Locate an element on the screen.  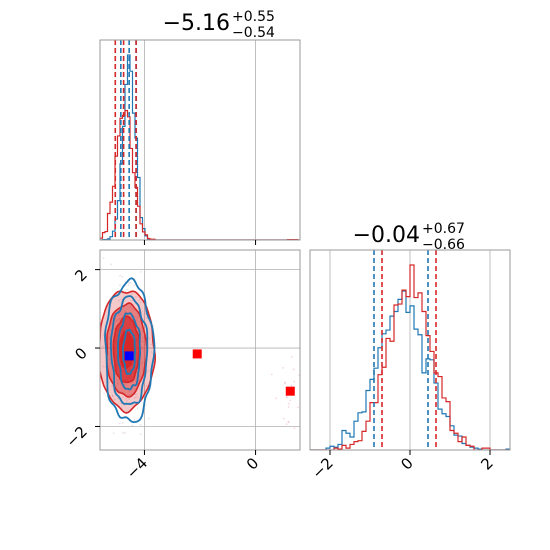
histogram-series-a is located at coordinates (200, 147).